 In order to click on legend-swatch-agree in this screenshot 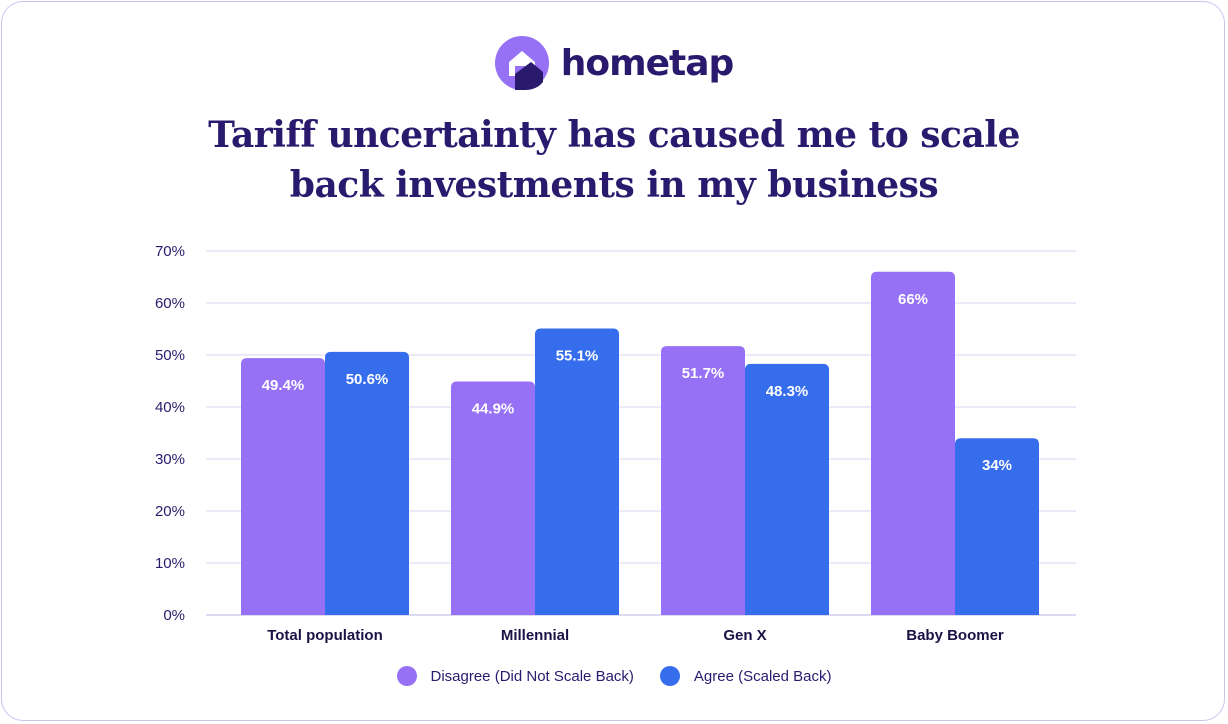, I will do `click(669, 676)`.